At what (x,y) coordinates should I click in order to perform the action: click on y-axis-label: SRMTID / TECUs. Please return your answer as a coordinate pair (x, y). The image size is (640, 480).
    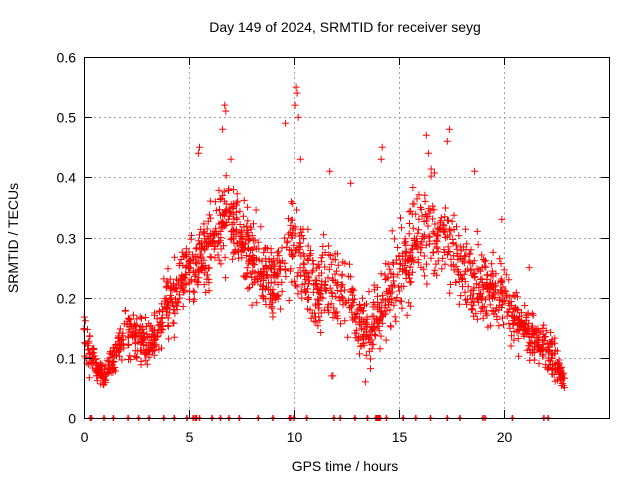
    Looking at the image, I should click on (13, 238).